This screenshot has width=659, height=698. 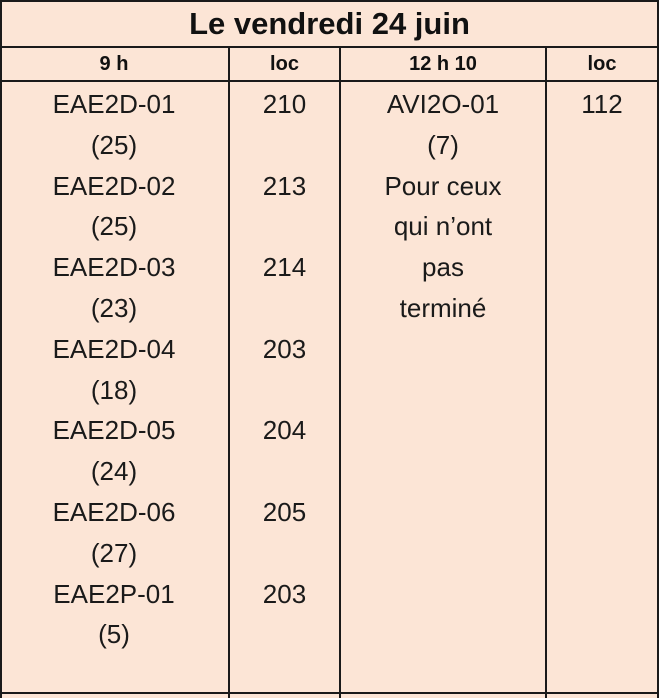 I want to click on morning-rooms-cell: 210 213 214 203 204 205 203, so click(x=284, y=369).